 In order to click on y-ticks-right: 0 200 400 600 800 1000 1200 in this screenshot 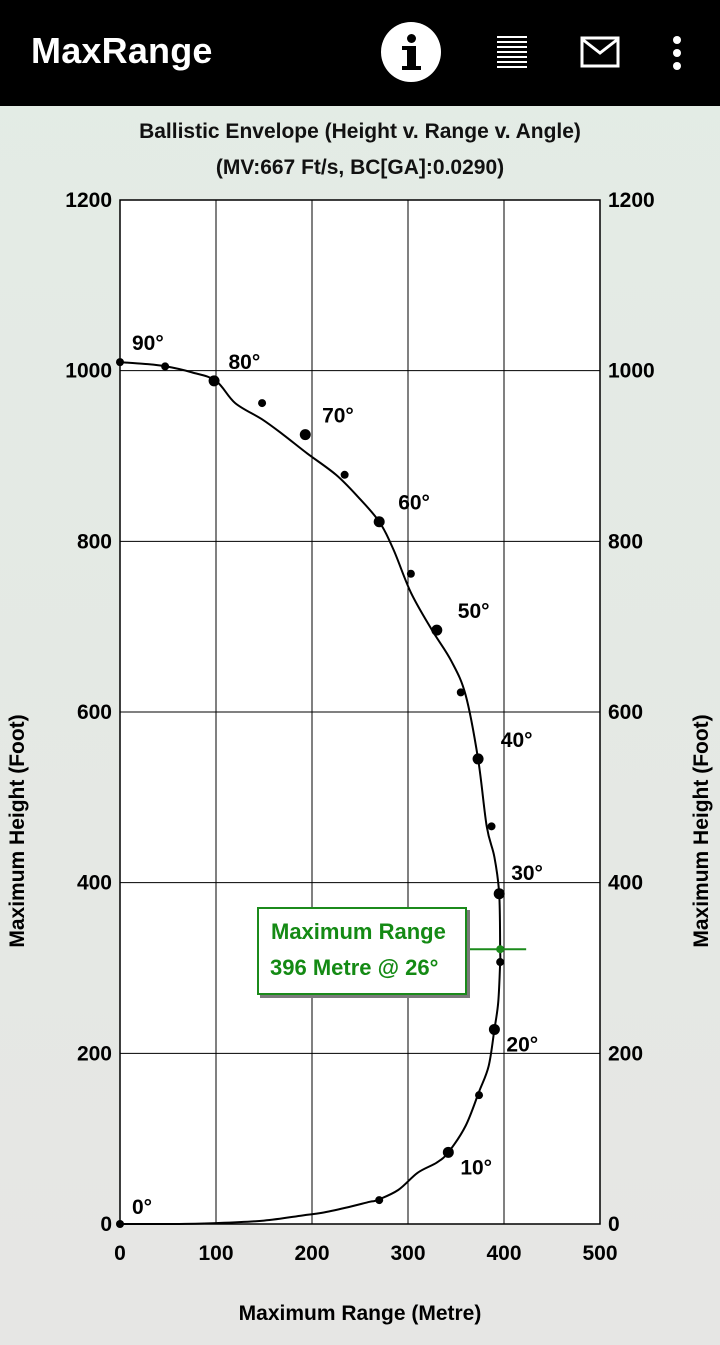, I will do `click(631, 712)`.